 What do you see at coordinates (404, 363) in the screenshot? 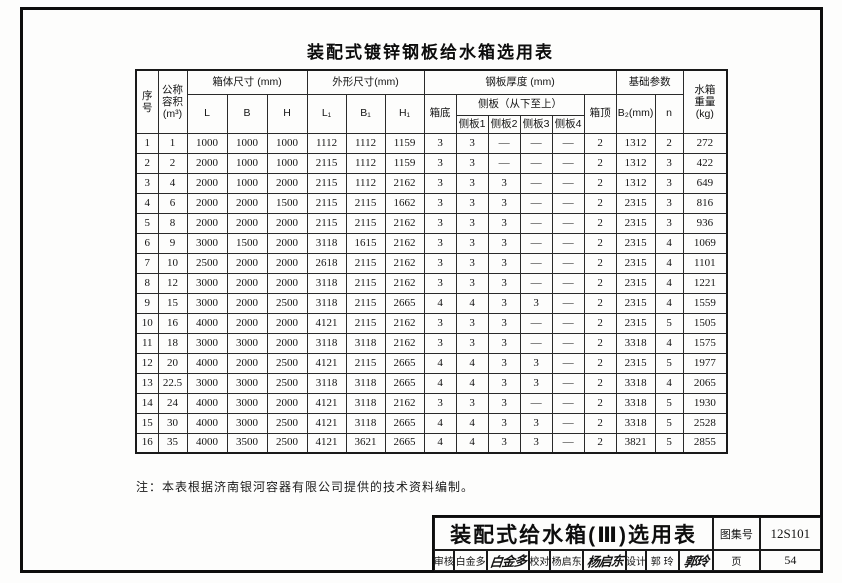
I see `table-cell: 2665` at bounding box center [404, 363].